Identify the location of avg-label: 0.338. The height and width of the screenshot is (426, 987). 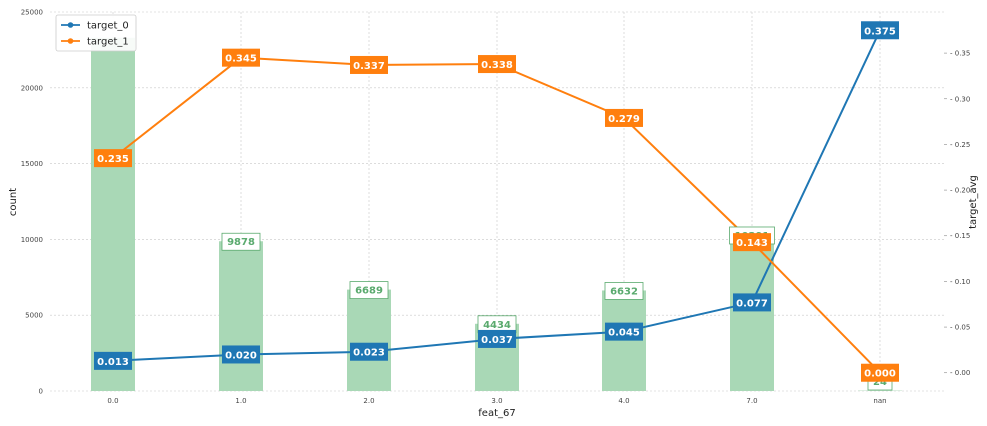
(497, 65).